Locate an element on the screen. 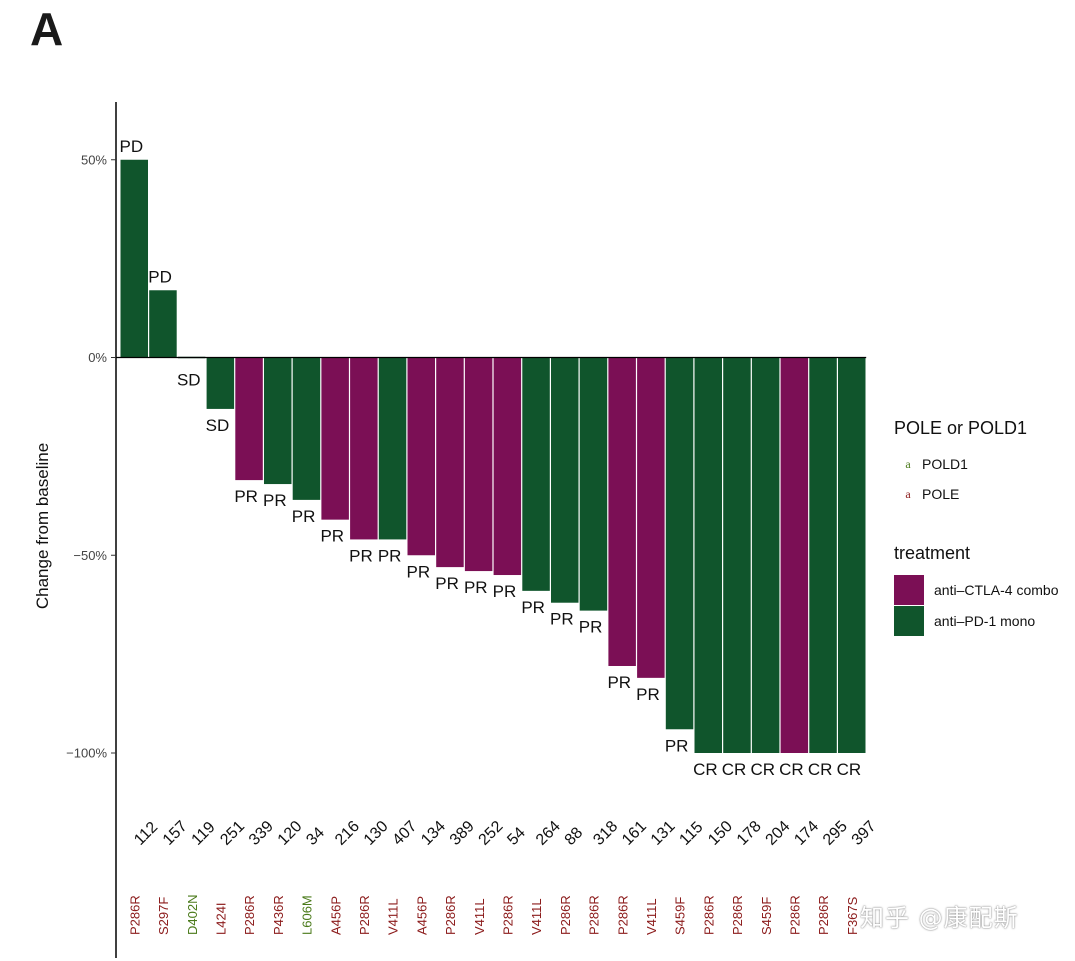  panel-letter: A is located at coordinates (47, 29).